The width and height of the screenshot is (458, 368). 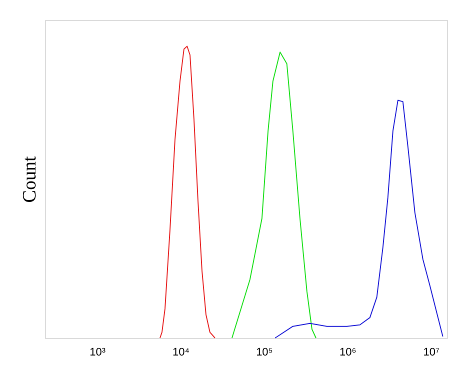 What do you see at coordinates (264, 352) in the screenshot?
I see `x-tick-label: 10⁵` at bounding box center [264, 352].